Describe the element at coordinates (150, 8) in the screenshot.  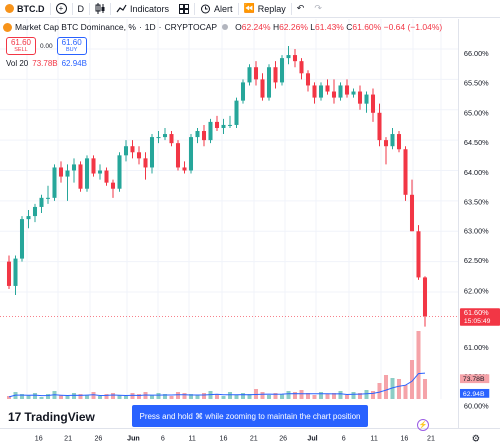
I see `indicators-label: Indicators` at that location.